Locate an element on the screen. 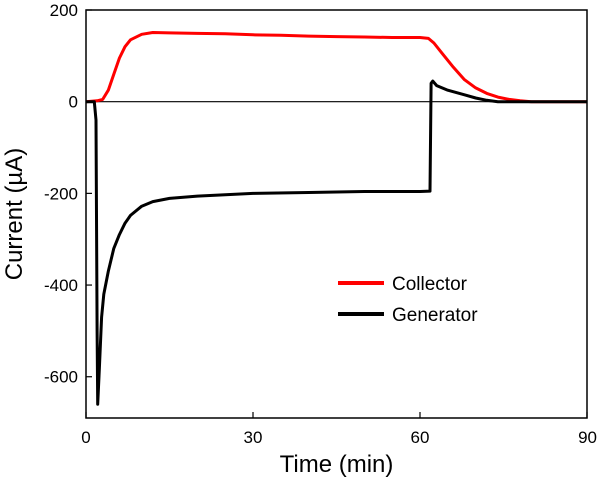 The height and width of the screenshot is (480, 600). y-tick-label: -400 is located at coordinates (61, 285).